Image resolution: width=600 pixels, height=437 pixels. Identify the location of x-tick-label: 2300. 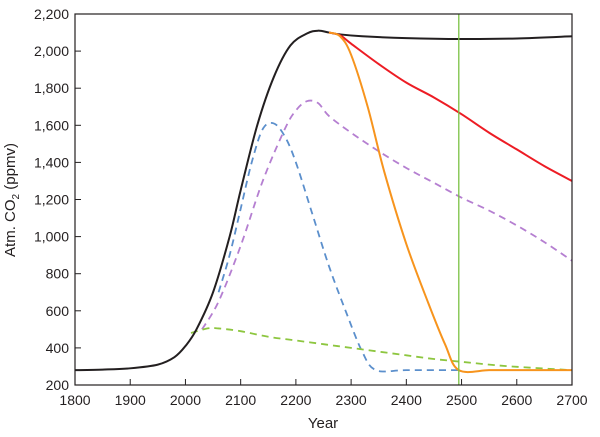
(351, 400).